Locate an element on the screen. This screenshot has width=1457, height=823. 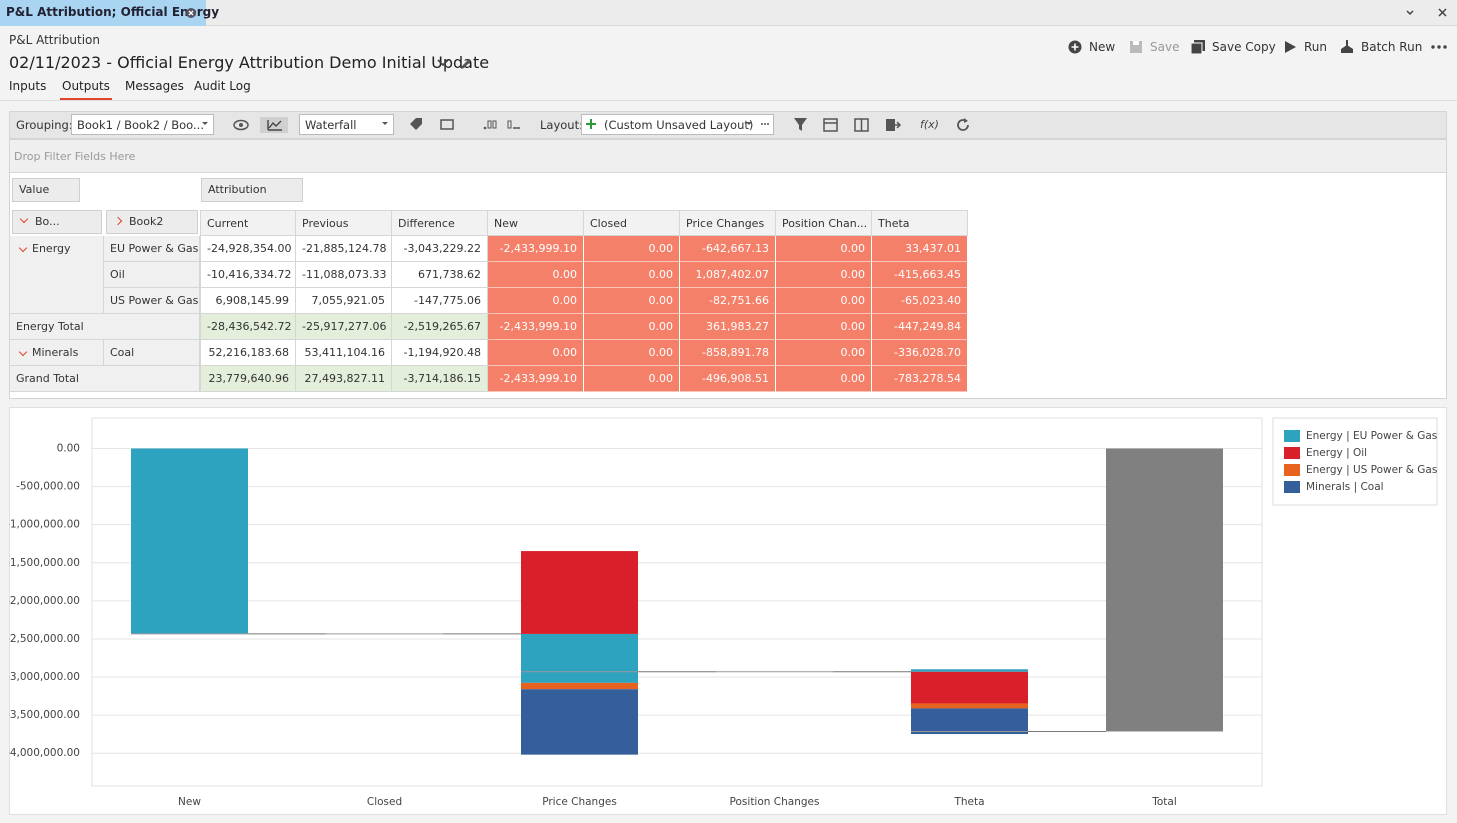
action-button: New is located at coordinates (1102, 47).